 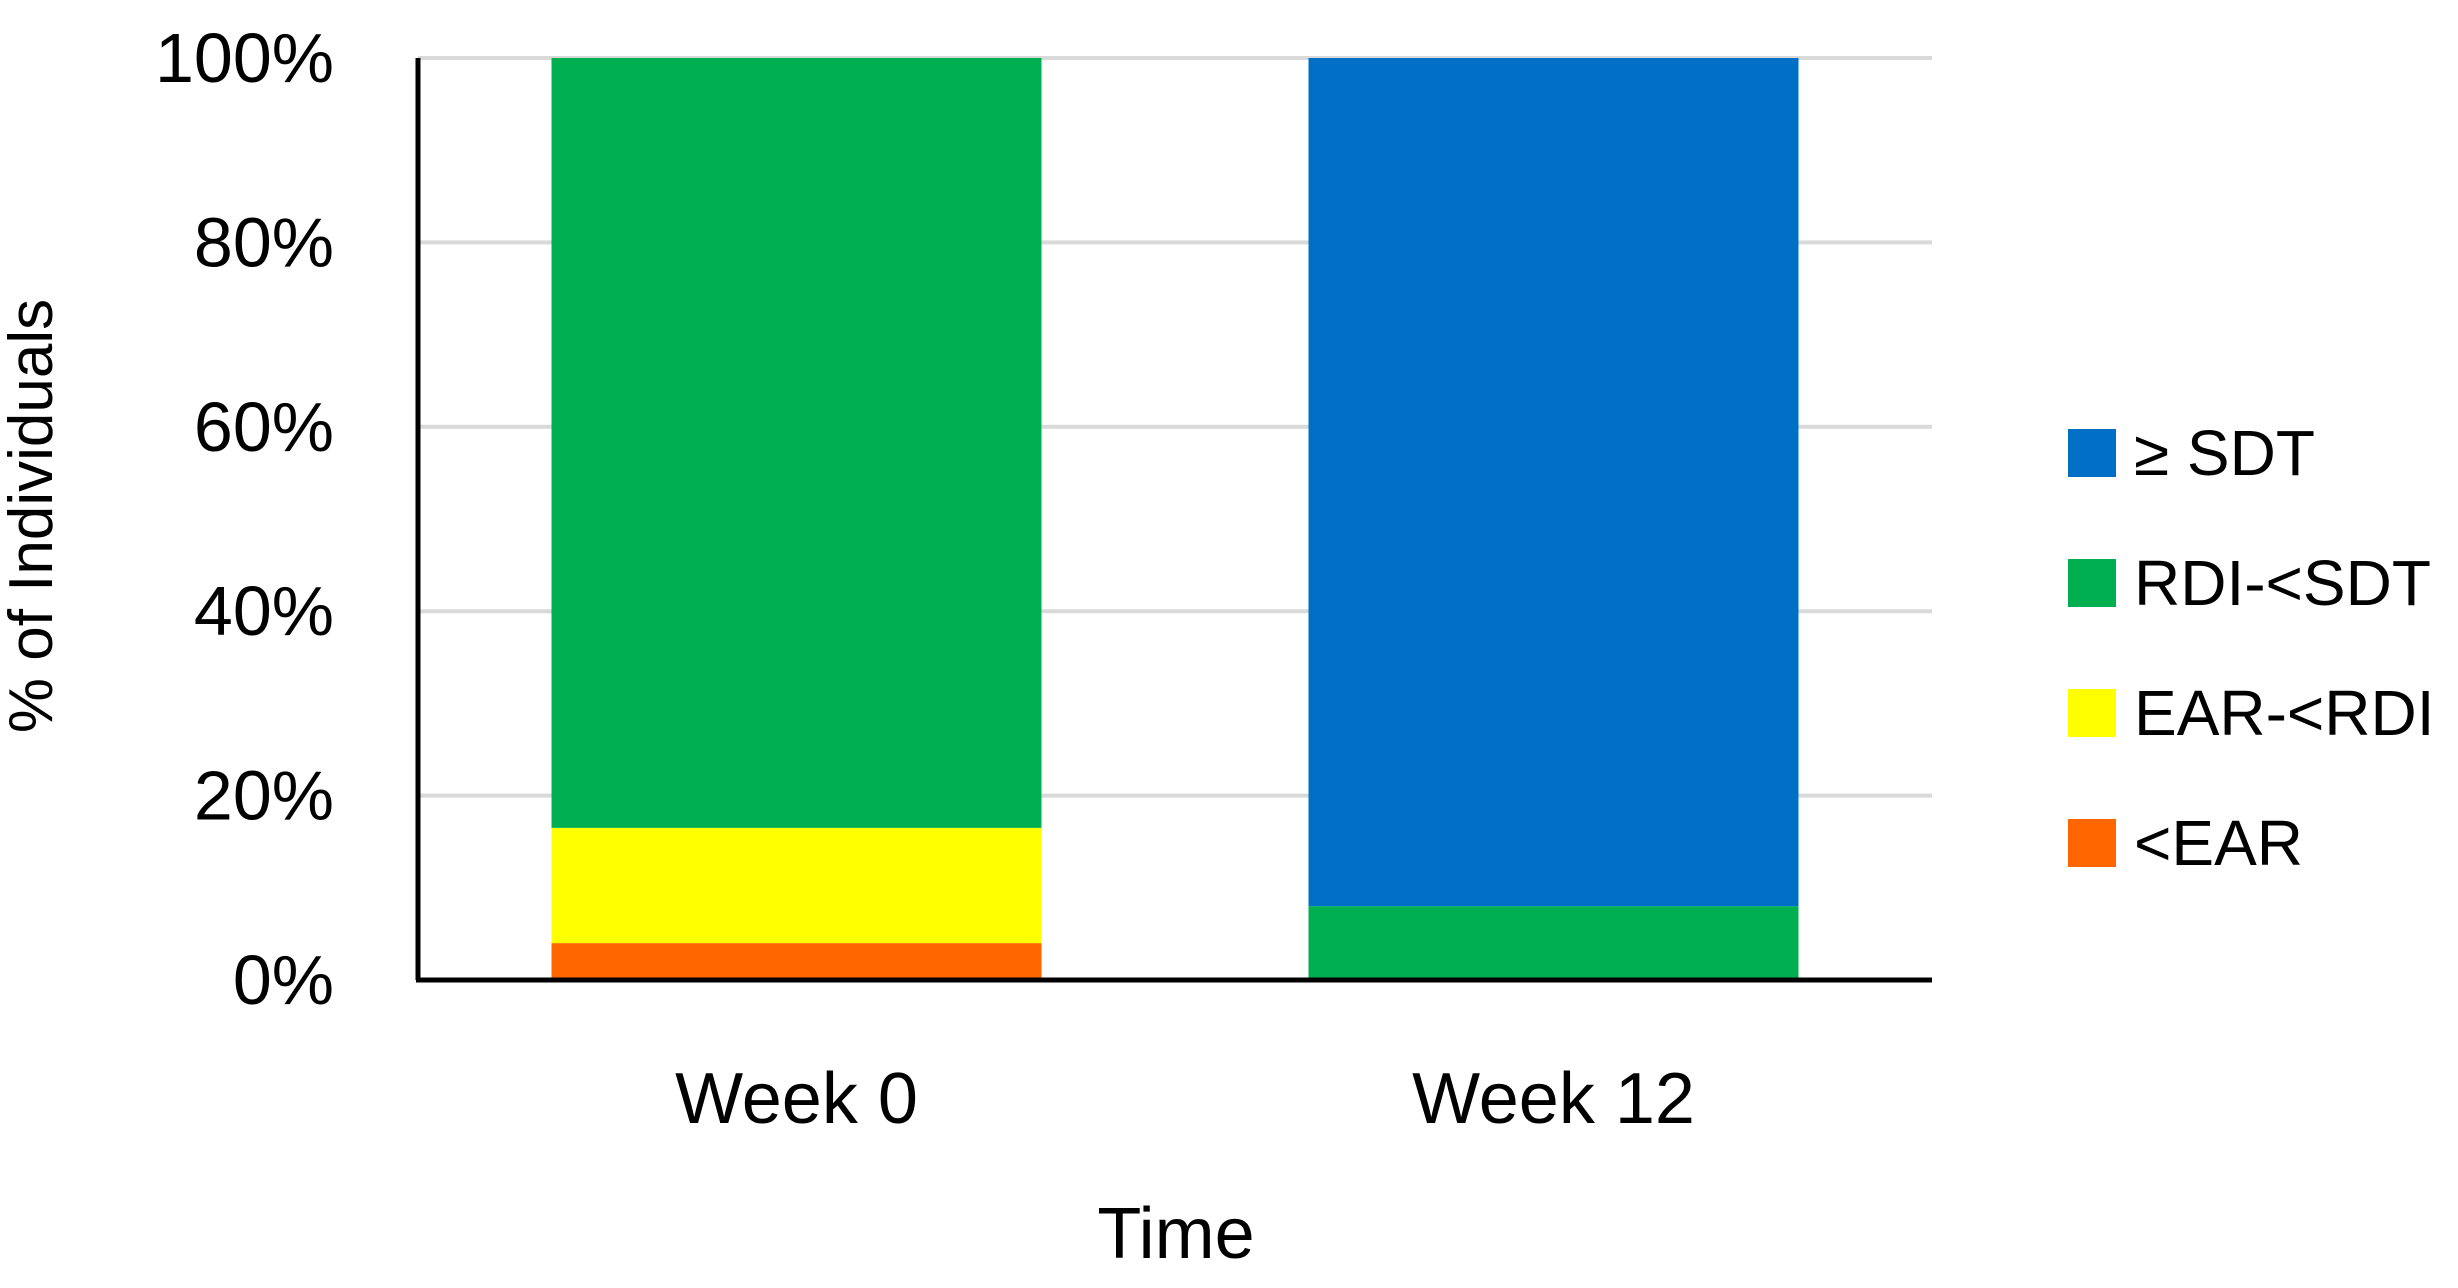 I want to click on x-tick-labels: Week 0 Week 12, so click(x=1185, y=1099).